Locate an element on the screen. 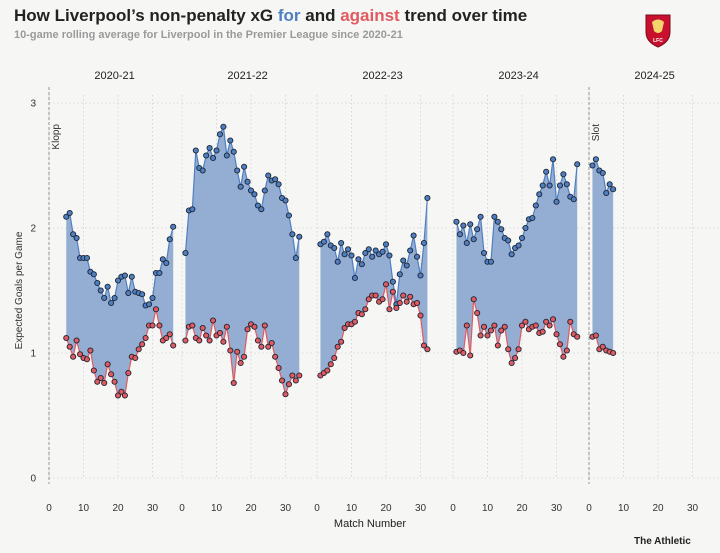 The image size is (720, 553). y-tick-label: 2 is located at coordinates (33, 229).